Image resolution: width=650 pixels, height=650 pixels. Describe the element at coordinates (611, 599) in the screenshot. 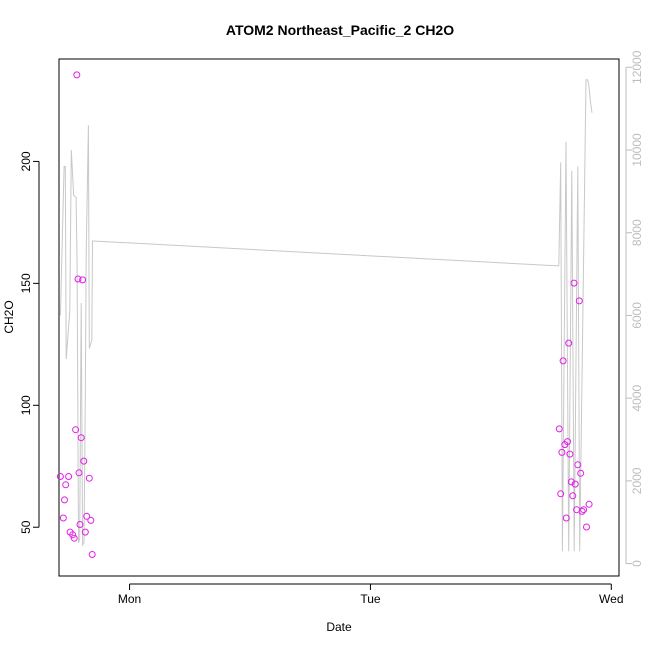

I see `x-tick-label: Wed` at that location.